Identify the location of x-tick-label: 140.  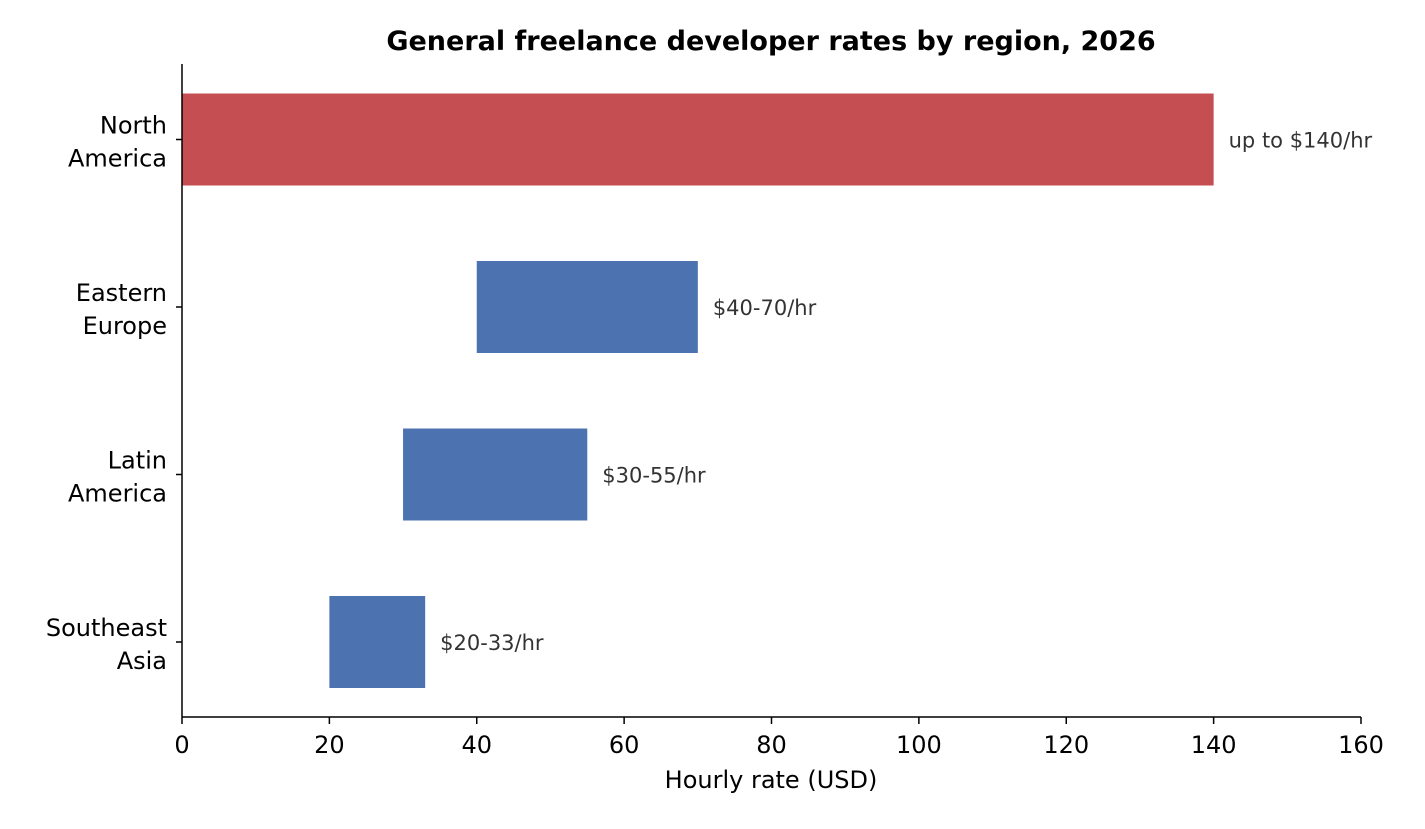
(1214, 745).